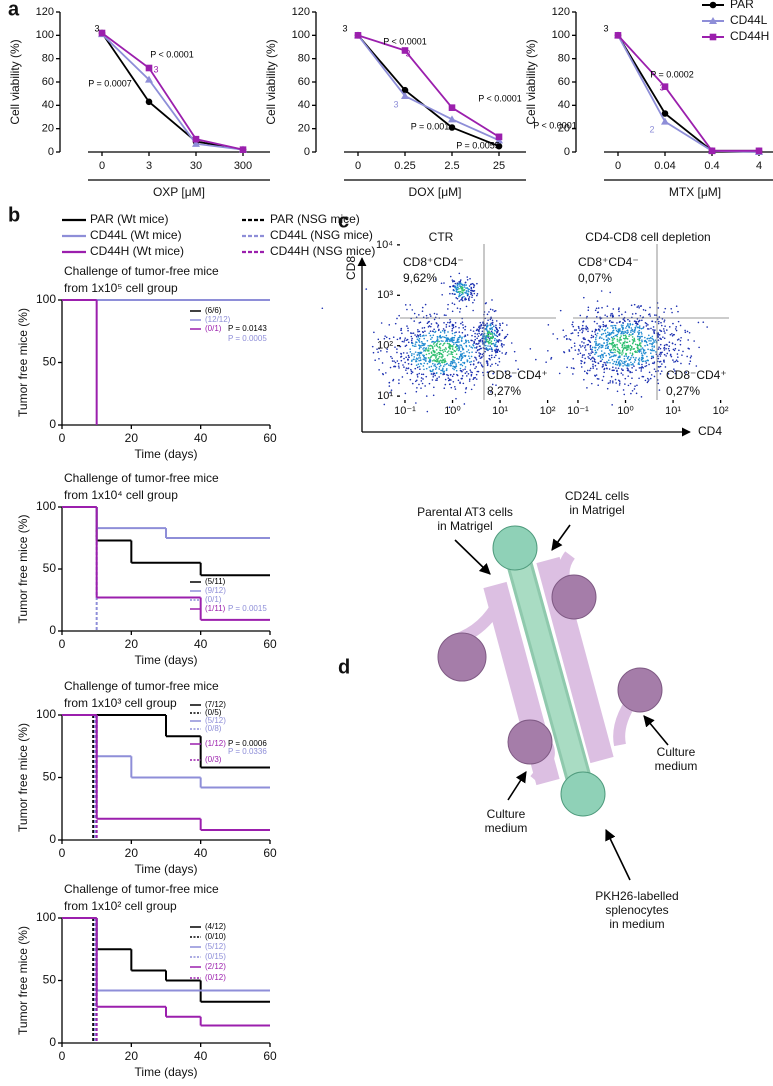 This screenshot has width=773, height=1086. I want to click on chip-diagram, so click(553, 702).